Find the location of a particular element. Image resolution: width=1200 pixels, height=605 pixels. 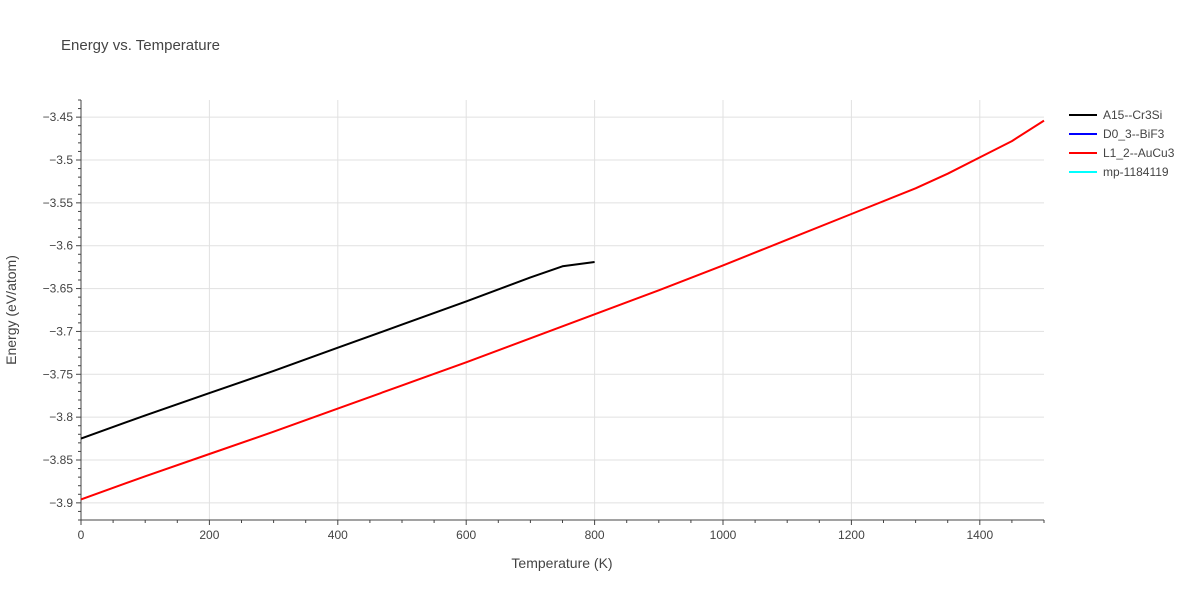

y-tick-label: −3.5 is located at coordinates (61, 160).